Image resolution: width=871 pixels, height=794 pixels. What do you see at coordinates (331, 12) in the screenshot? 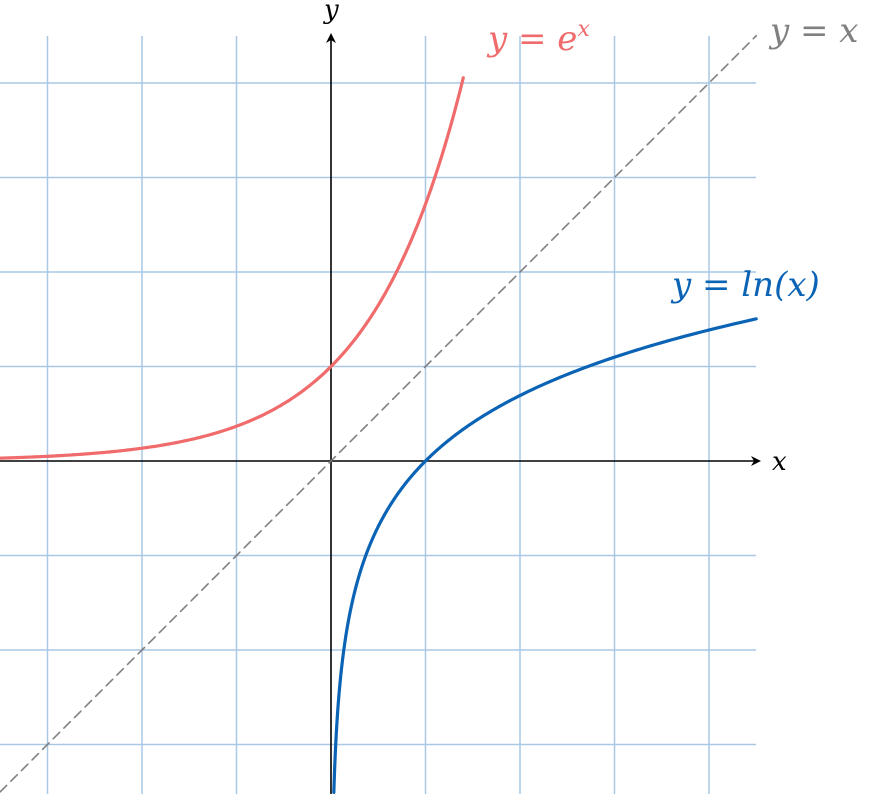
I see `y-axis-label: y` at bounding box center [331, 12].